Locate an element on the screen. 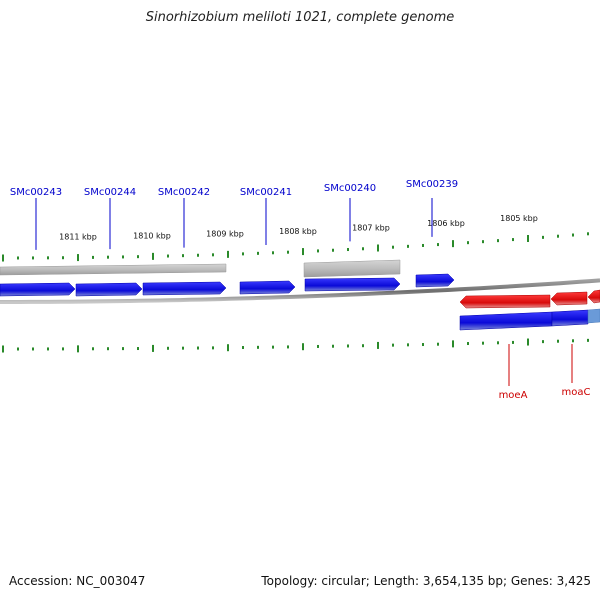 This screenshot has height=600, width=600. gene-label: moeA is located at coordinates (513, 395).